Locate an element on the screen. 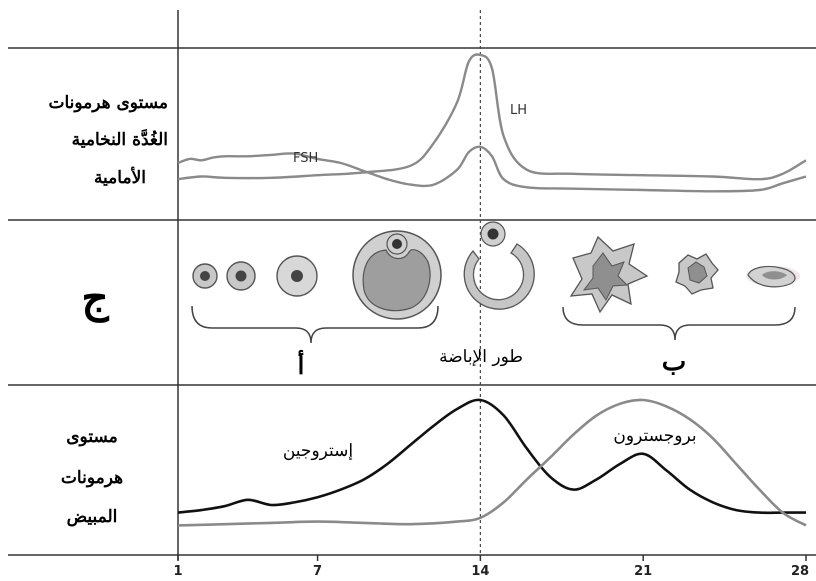 This screenshot has width=816, height=581. x-tick-label-21: 21 is located at coordinates (643, 571).